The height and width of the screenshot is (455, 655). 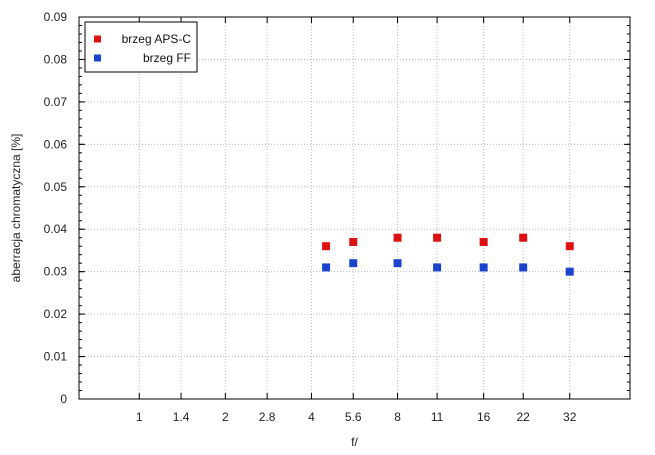 I want to click on x-tick-label: 22, so click(x=524, y=417).